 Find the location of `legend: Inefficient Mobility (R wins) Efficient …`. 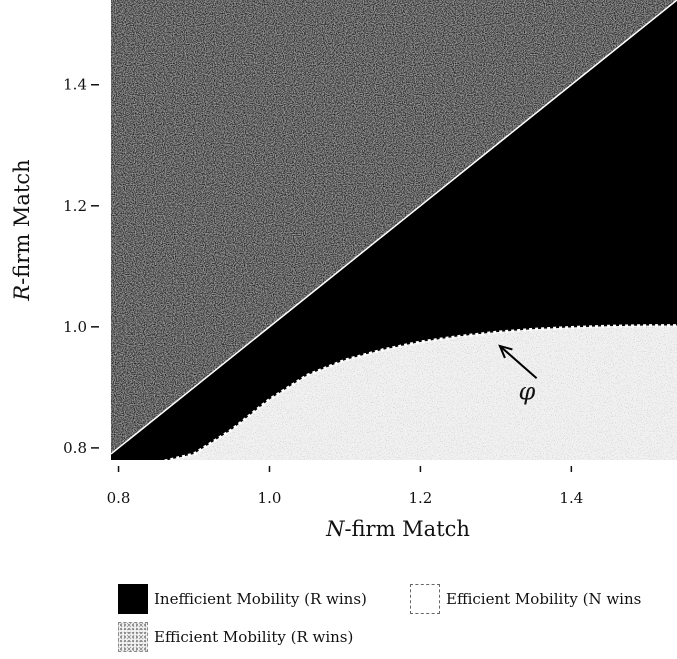

legend: Inefficient Mobility (R wins) Efficient … is located at coordinates (396, 619).